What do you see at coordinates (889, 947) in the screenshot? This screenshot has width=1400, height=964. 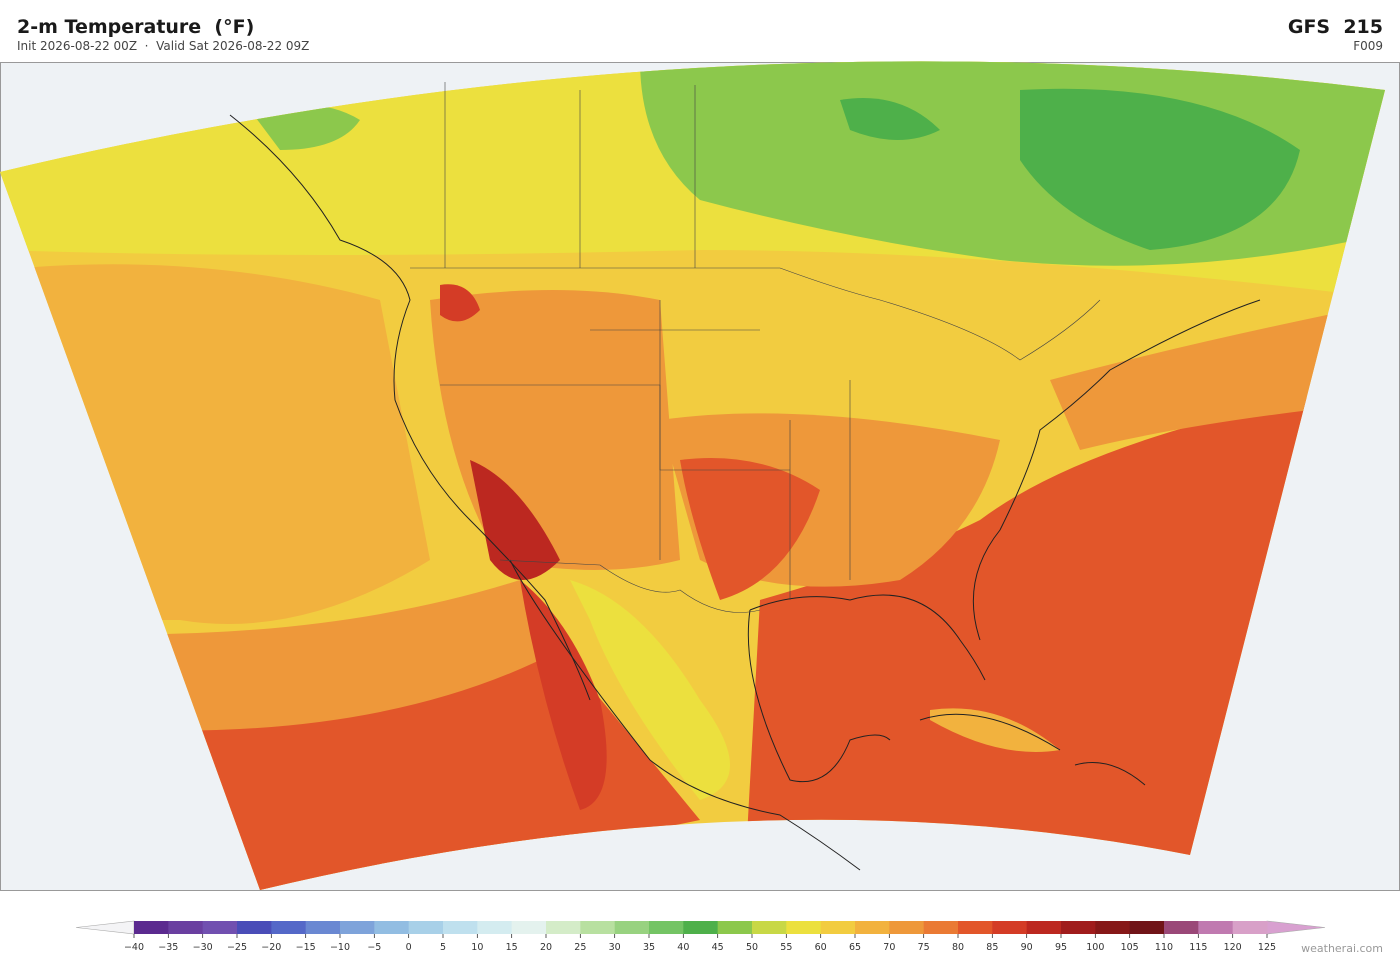 I see `colorbar-tick-label: 70` at bounding box center [889, 947].